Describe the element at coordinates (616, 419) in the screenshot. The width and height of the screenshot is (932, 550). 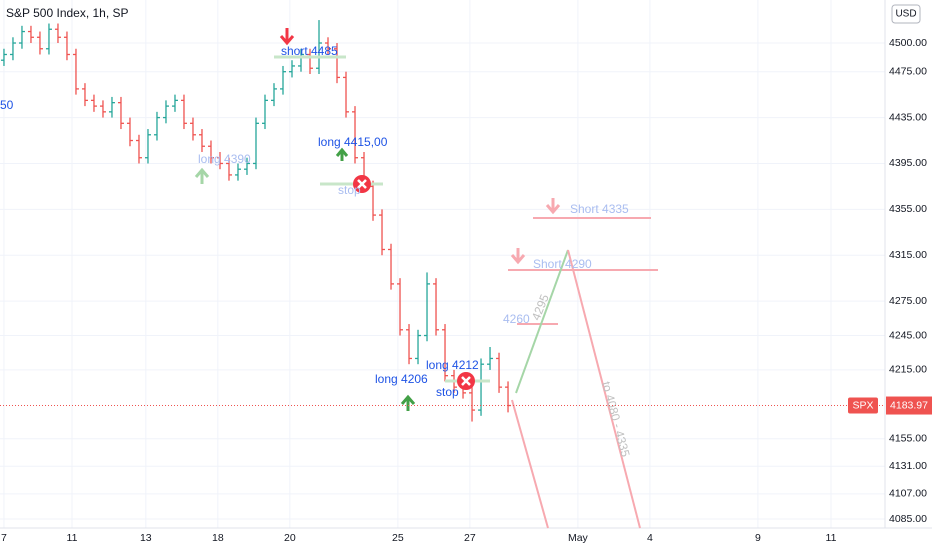
I see `annotation: to 4080 - 4335` at that location.